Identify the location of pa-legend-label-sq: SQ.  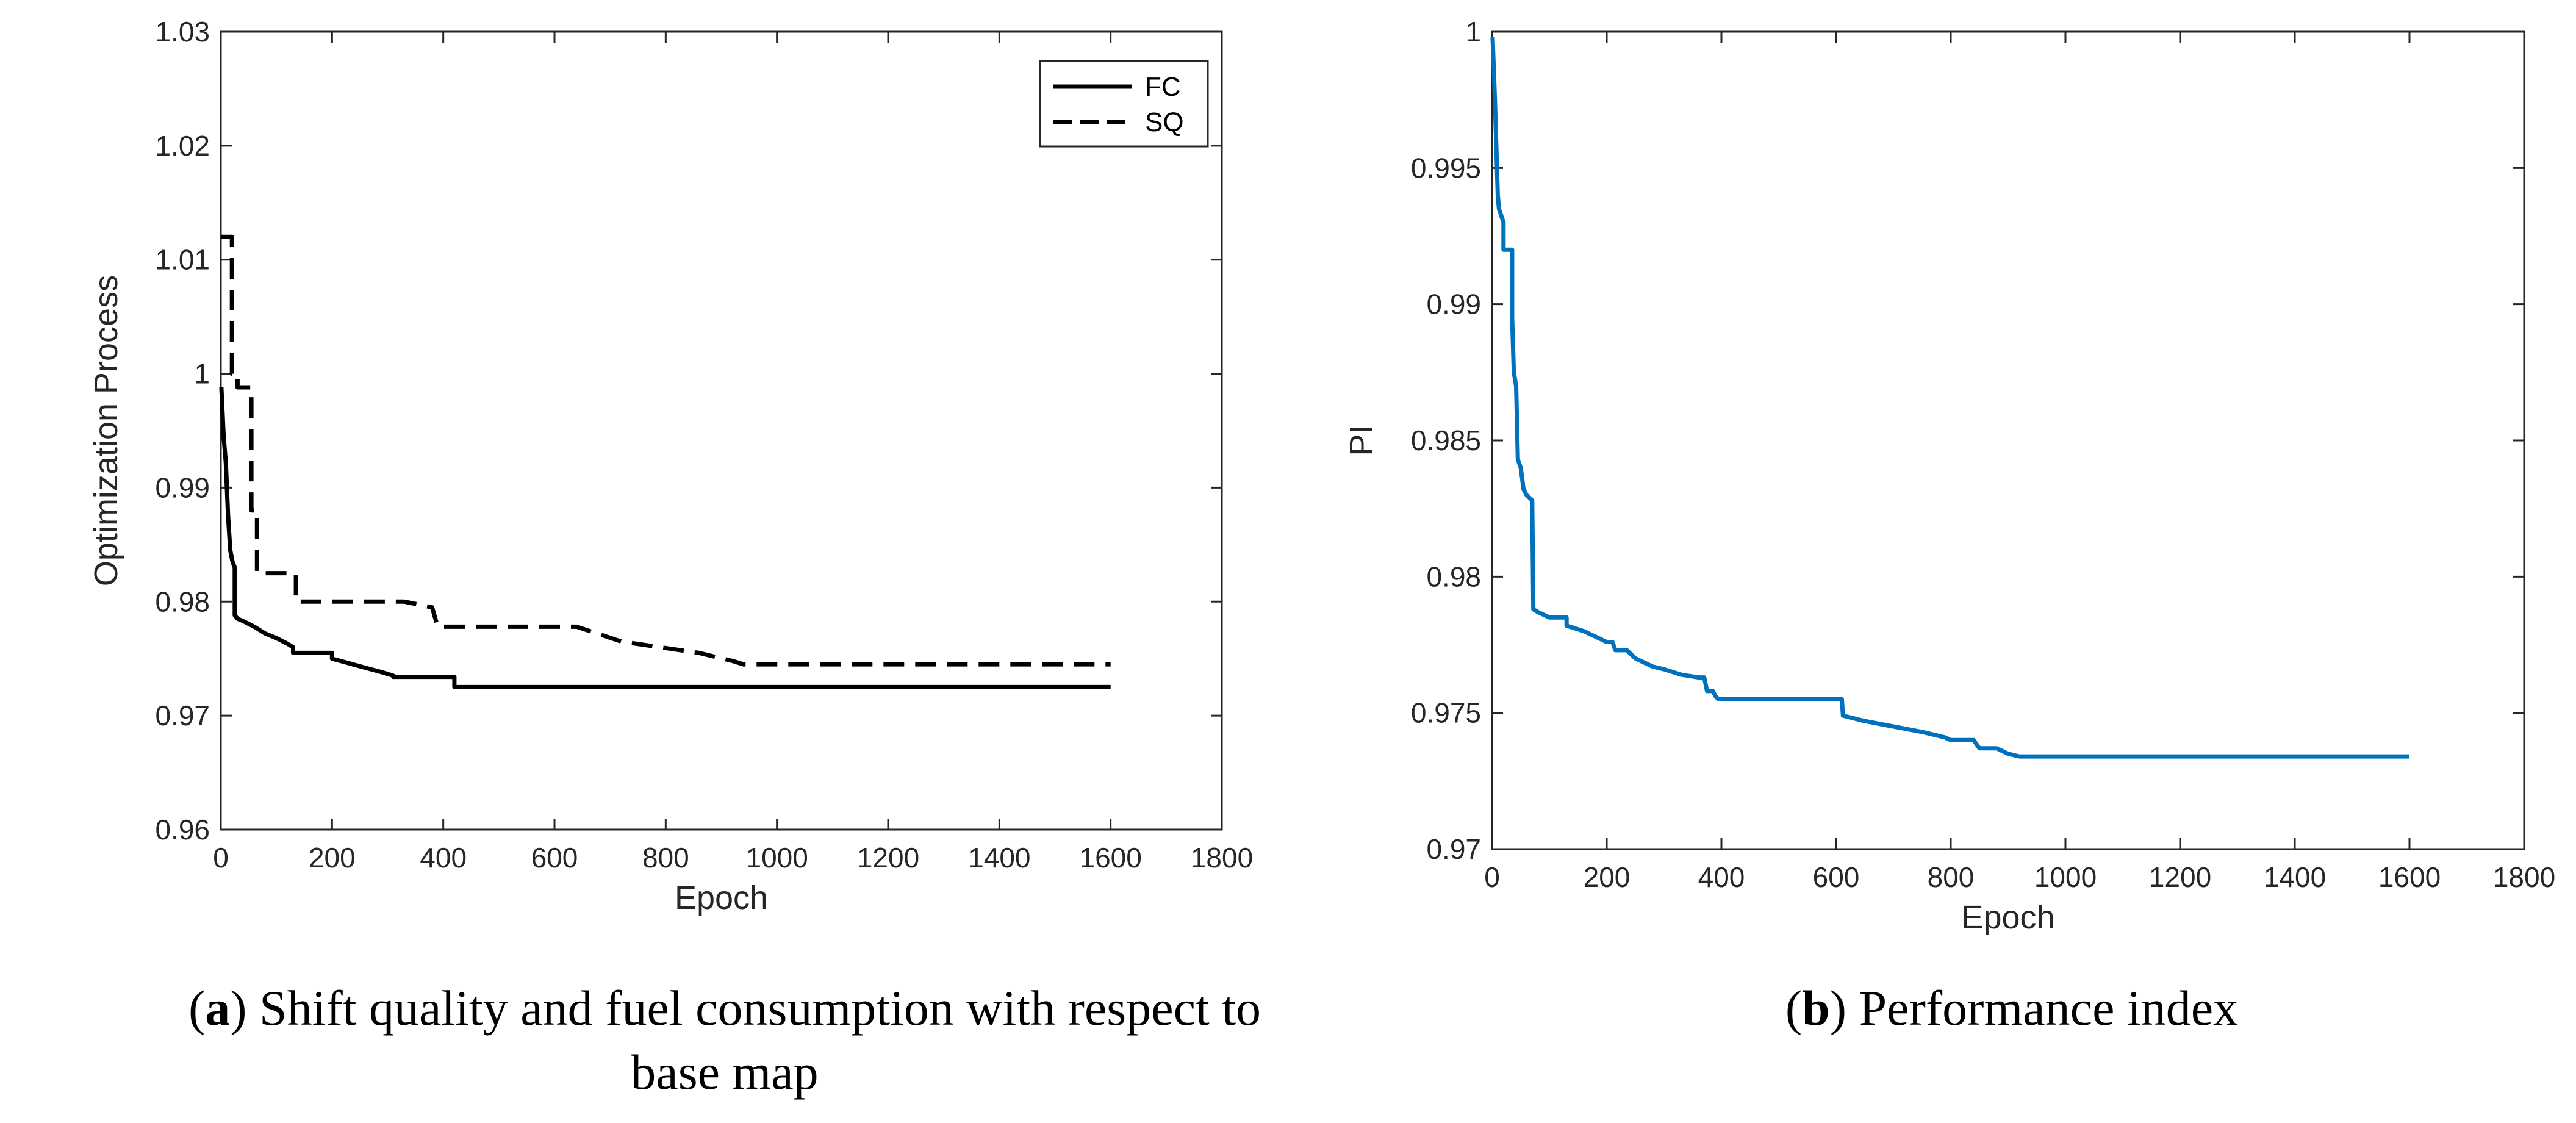
(1165, 122).